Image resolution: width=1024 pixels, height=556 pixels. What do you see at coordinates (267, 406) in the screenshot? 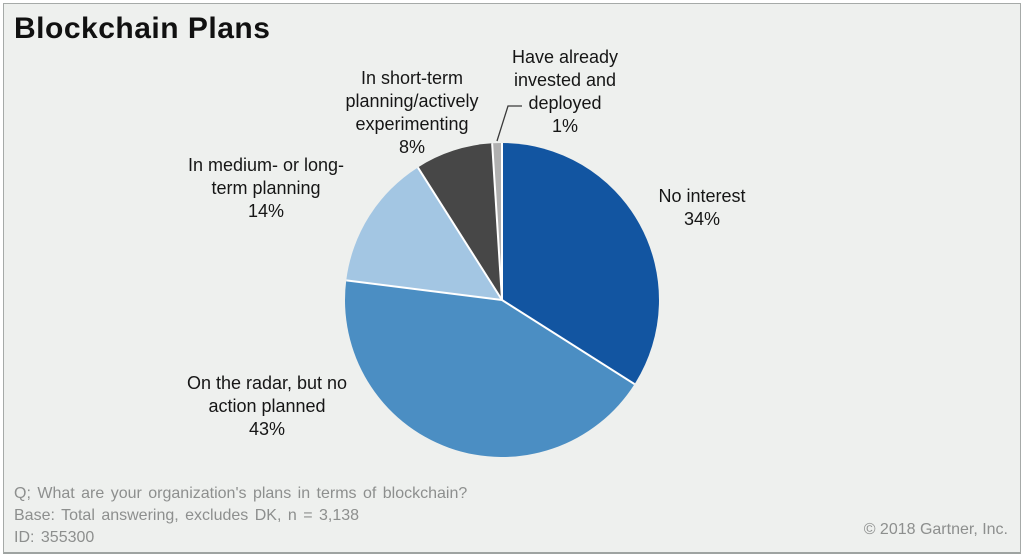
I see `label-on-the-radar: On the radar, but no action planned 43%` at bounding box center [267, 406].